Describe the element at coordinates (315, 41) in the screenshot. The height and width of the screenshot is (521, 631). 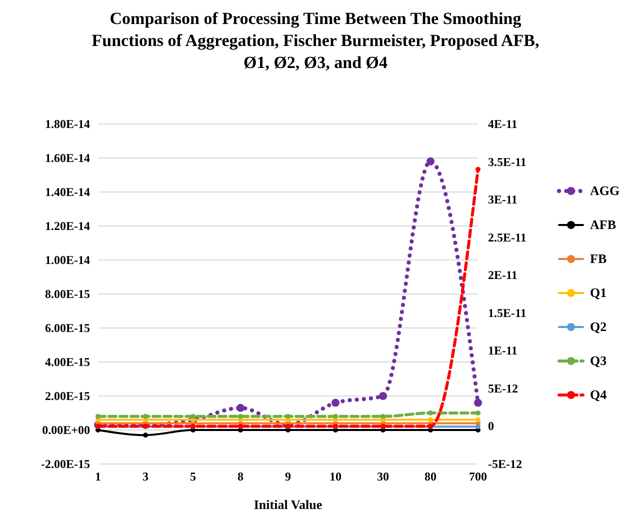
I see `chart-title: Comparison of Processing Time Between The Smoothing Functions of Aggregation, Fischer Burmeister, Proposed AFB, Ø1, Ø2, Ø3, and Ø4` at that location.